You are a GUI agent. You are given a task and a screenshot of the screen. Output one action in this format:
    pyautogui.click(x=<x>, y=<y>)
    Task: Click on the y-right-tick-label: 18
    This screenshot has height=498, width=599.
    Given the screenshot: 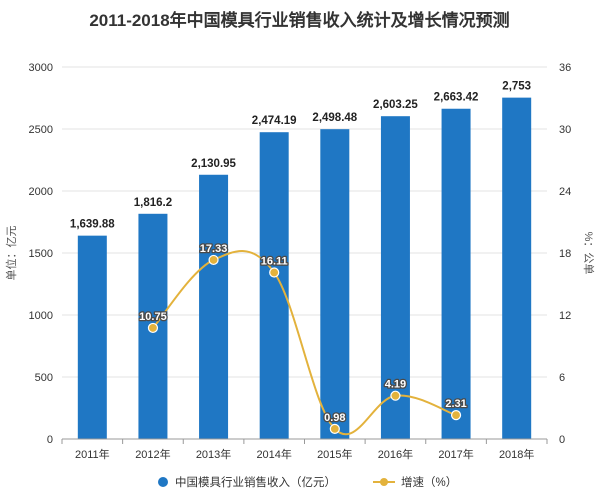 What is the action you would take?
    pyautogui.click(x=565, y=254)
    